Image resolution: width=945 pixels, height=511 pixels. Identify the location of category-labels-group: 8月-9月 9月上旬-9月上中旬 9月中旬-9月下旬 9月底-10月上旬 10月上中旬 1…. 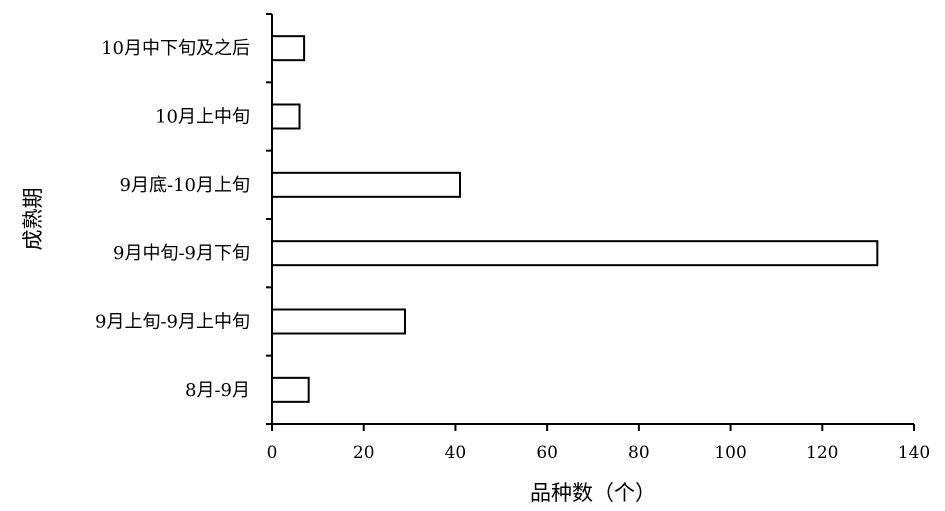
(172, 219).